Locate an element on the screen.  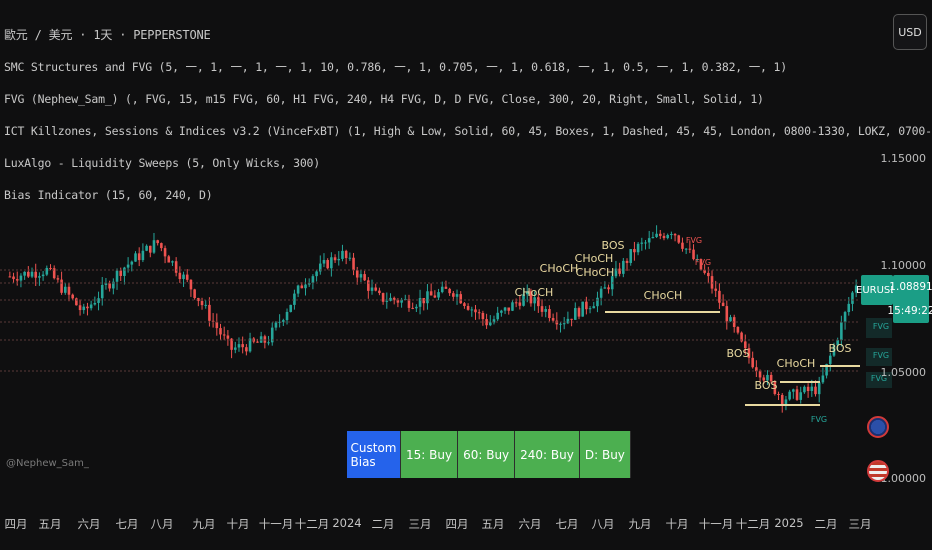
time-axis-label: 六月 is located at coordinates (530, 524).